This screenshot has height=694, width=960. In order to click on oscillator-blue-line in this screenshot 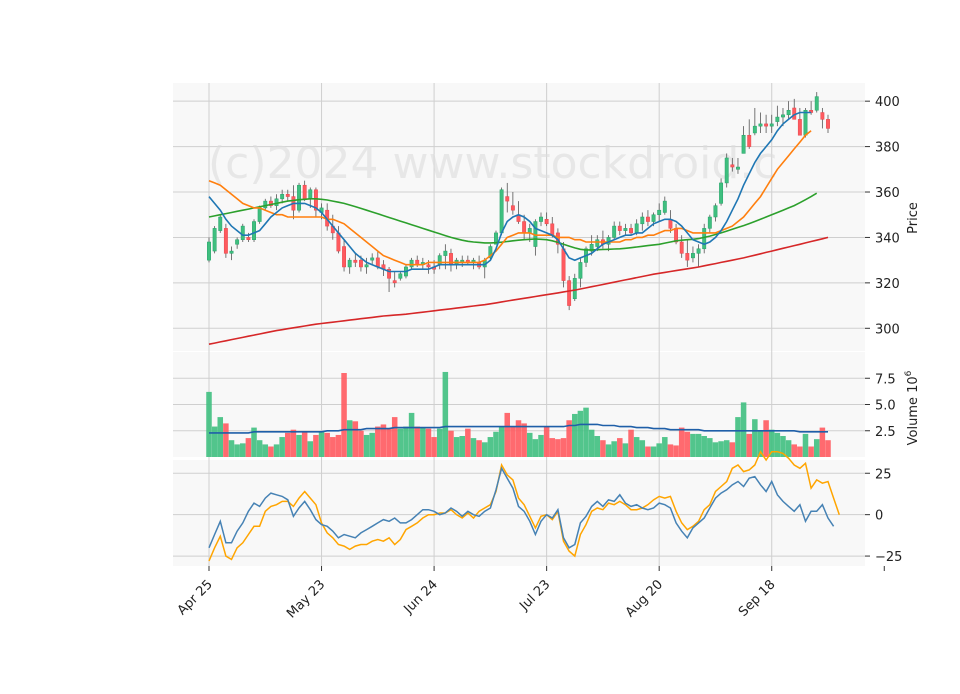, I will do `click(521, 507)`.